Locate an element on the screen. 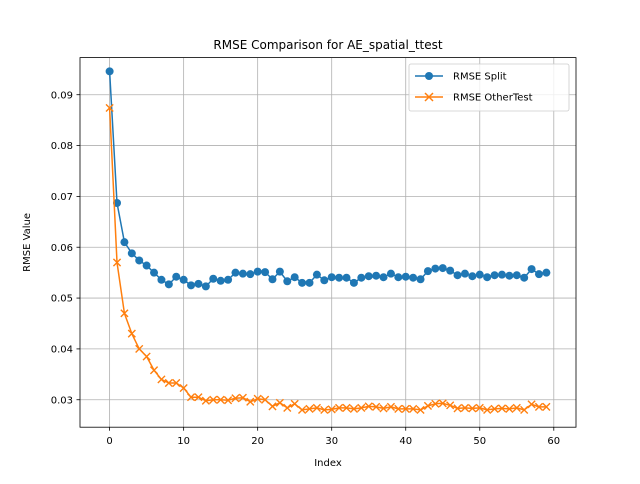  legend-label-split: RMSE Split is located at coordinates (480, 77).